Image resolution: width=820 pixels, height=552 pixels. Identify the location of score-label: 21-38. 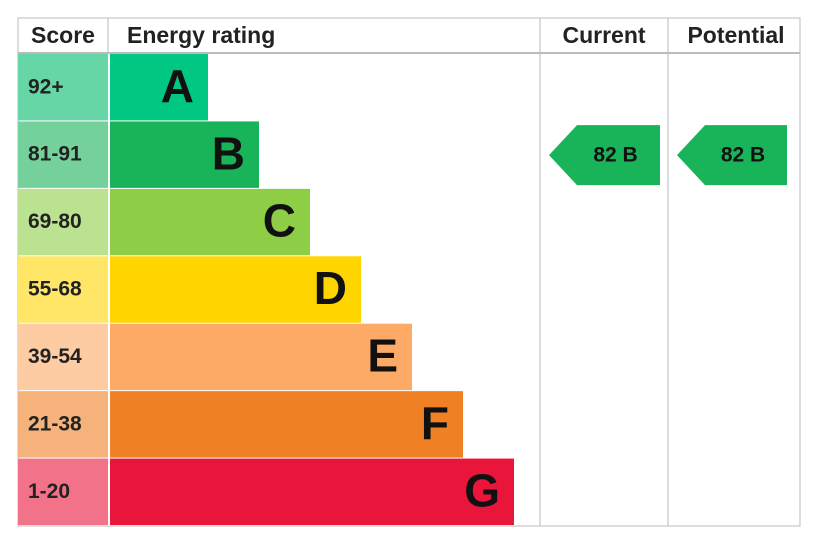
(55, 423).